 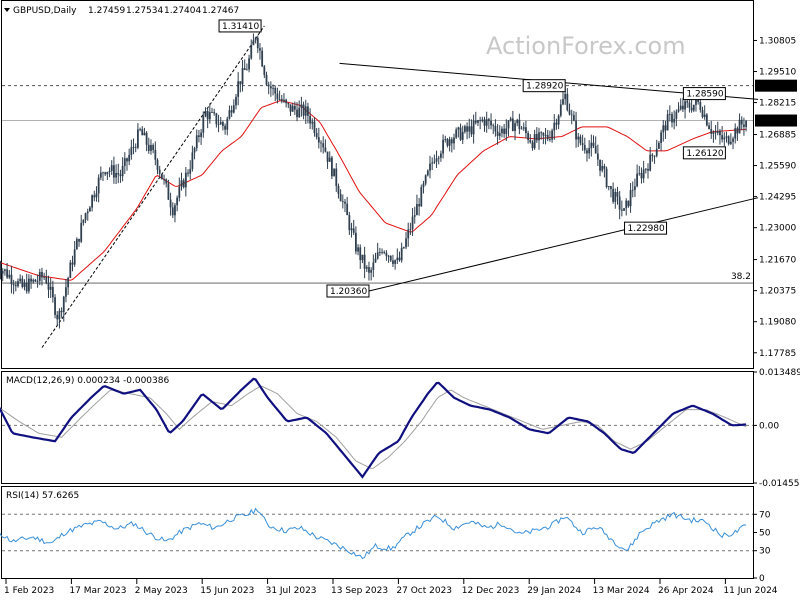 I want to click on annotation-text: 1.28590, so click(x=704, y=95).